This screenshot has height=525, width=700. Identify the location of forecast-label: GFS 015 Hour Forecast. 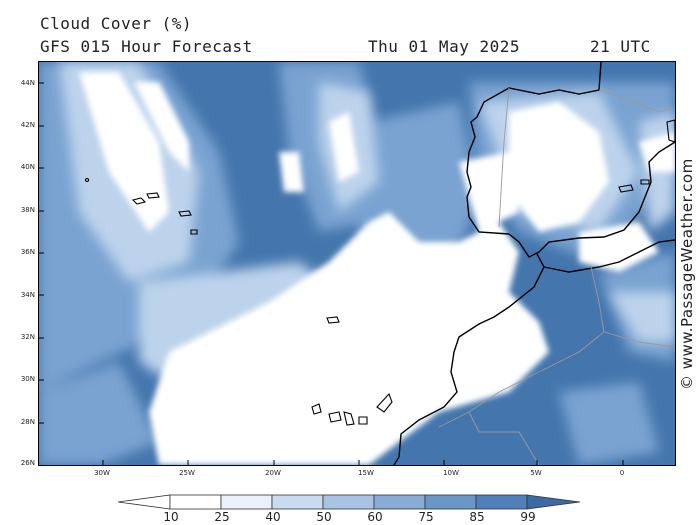
(146, 46).